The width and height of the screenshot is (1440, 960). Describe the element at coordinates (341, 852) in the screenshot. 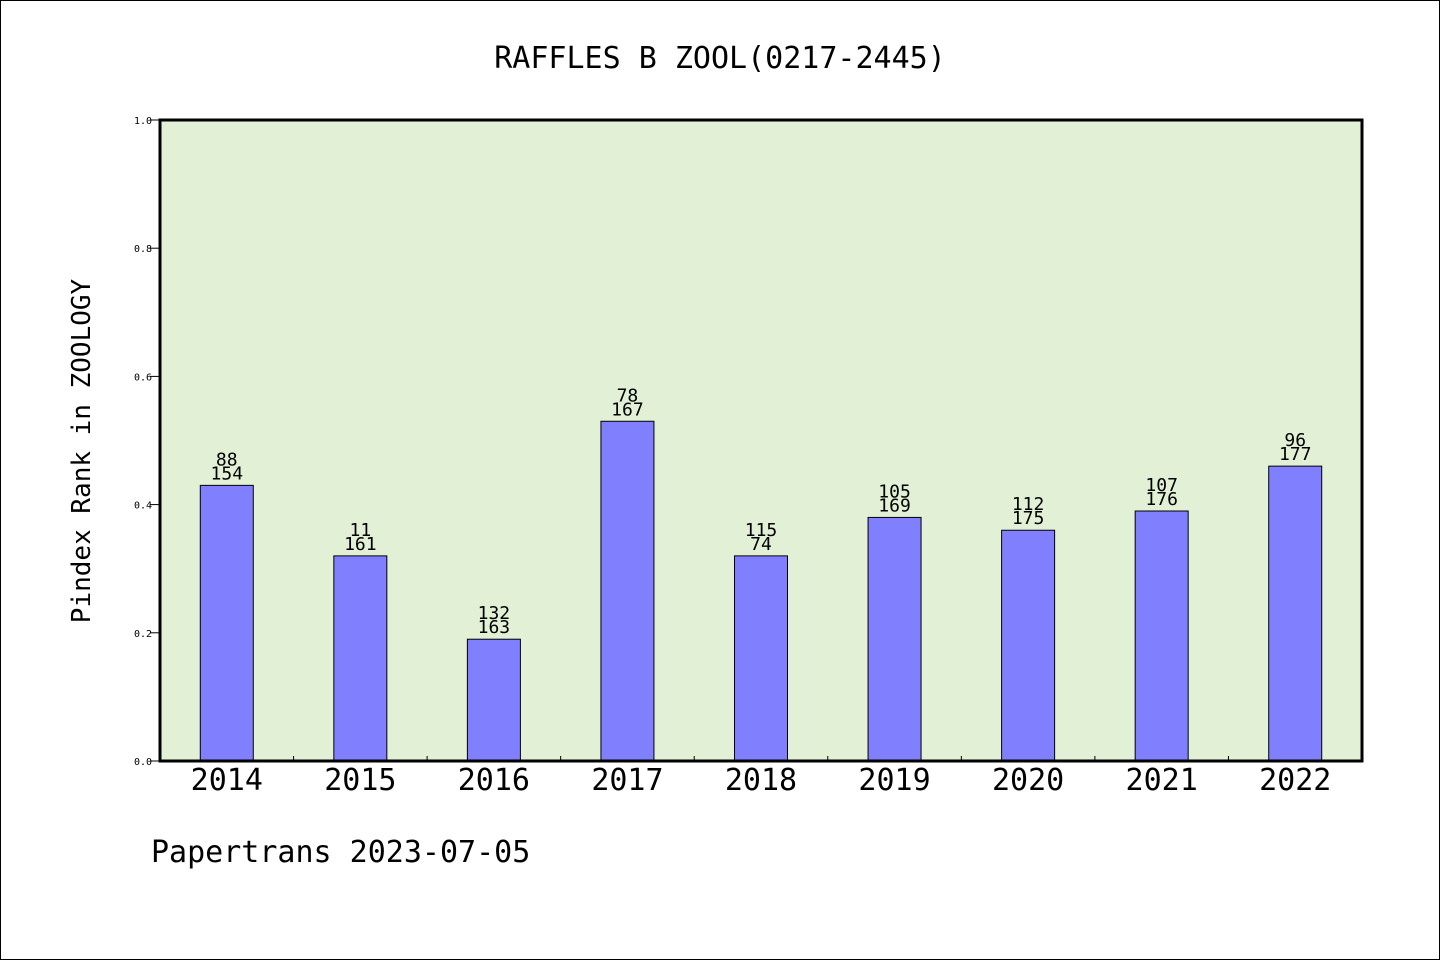

I see `footer-credit: Papertrans 2023-07-05` at that location.